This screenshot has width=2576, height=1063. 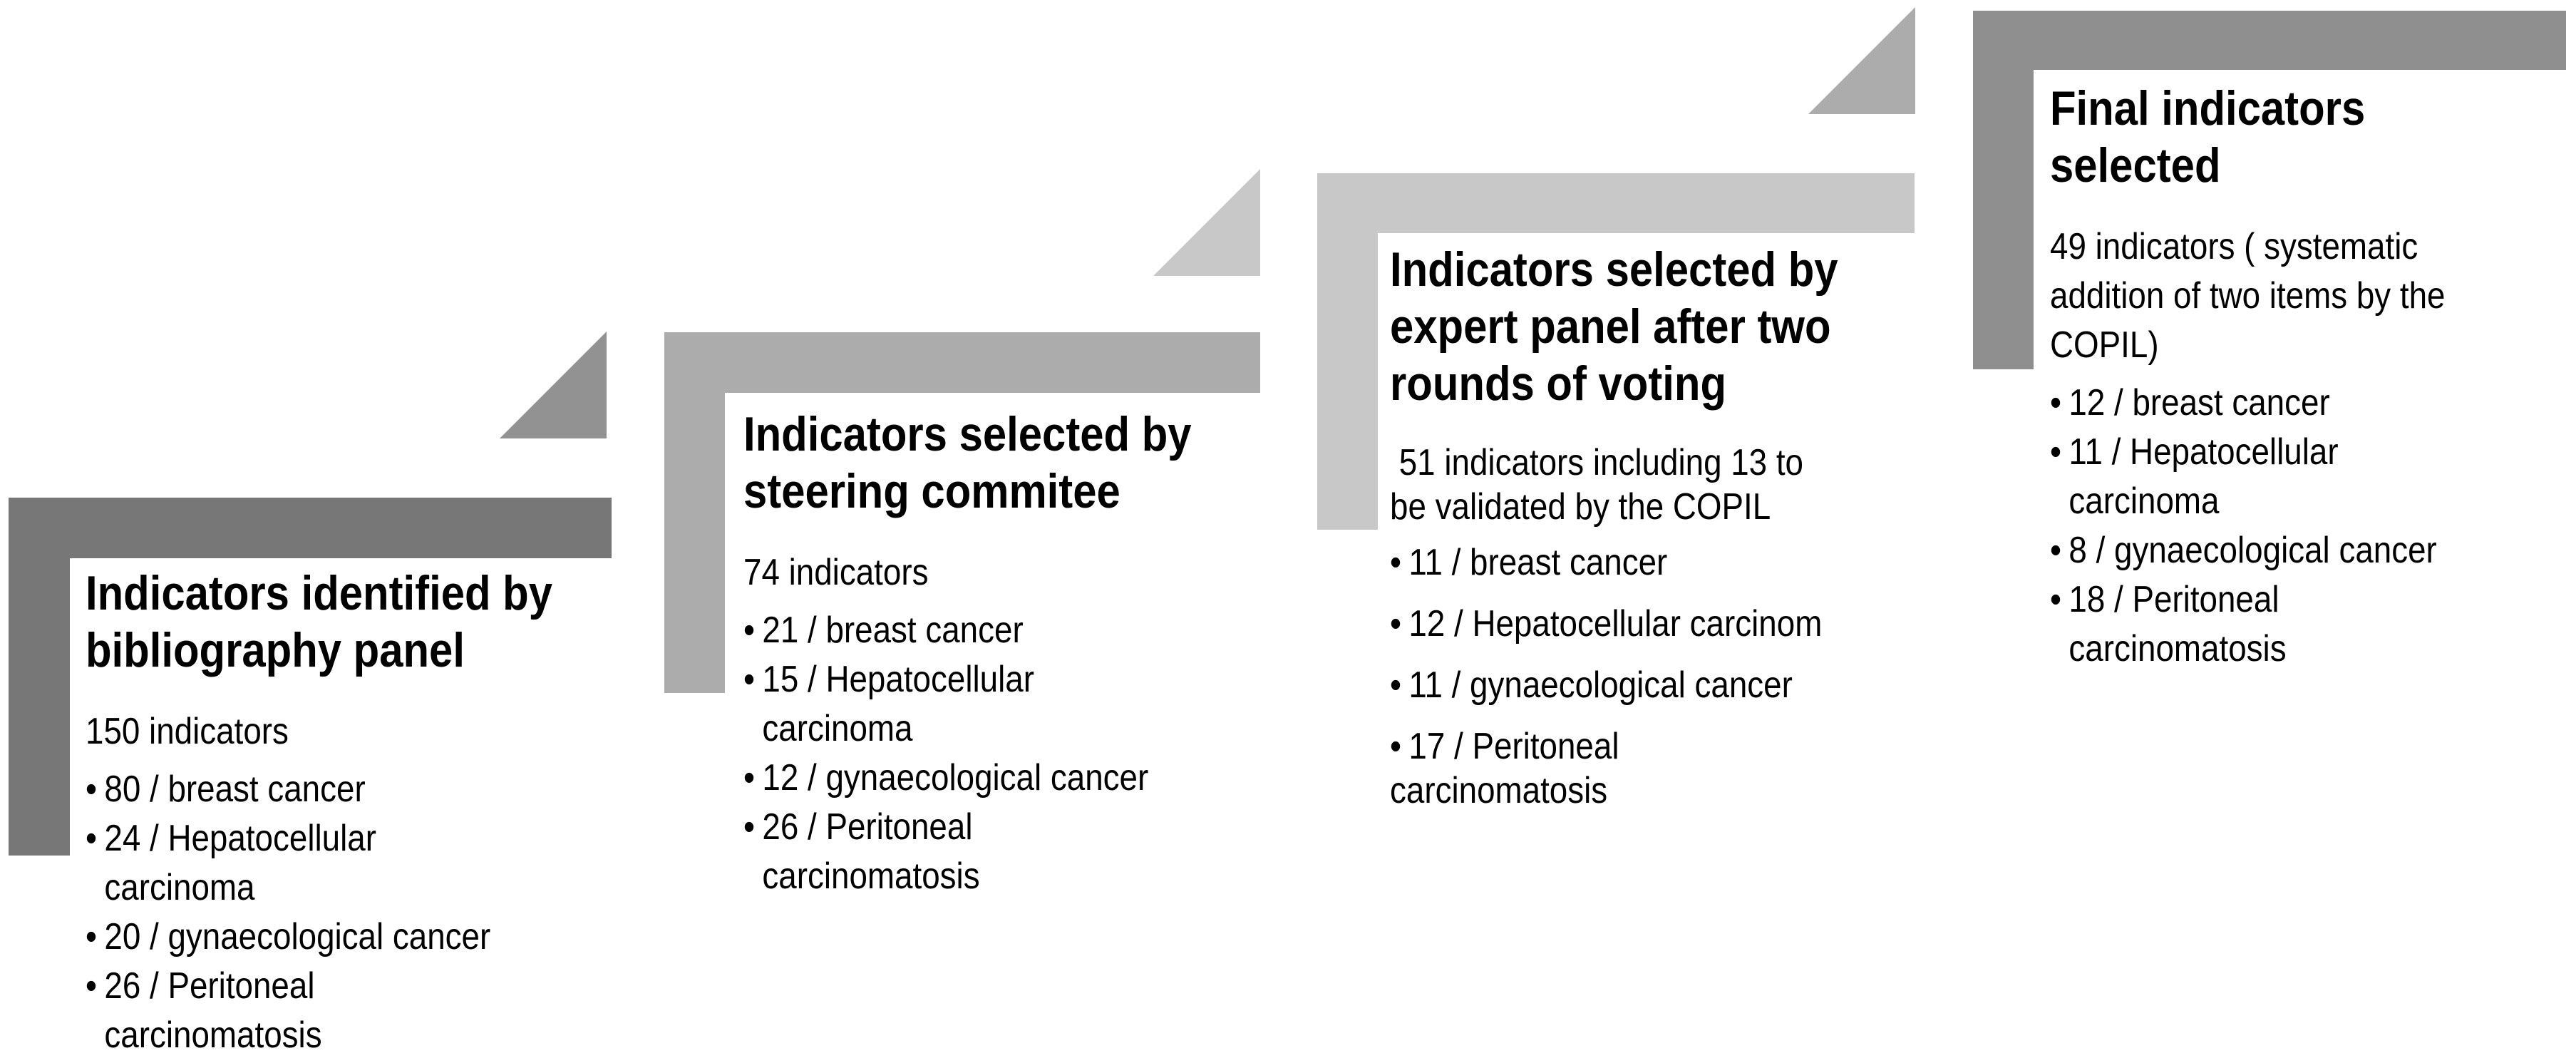 What do you see at coordinates (2177, 624) in the screenshot?
I see `bullet-text: 18 / Peritoneal carcinomatosis` at bounding box center [2177, 624].